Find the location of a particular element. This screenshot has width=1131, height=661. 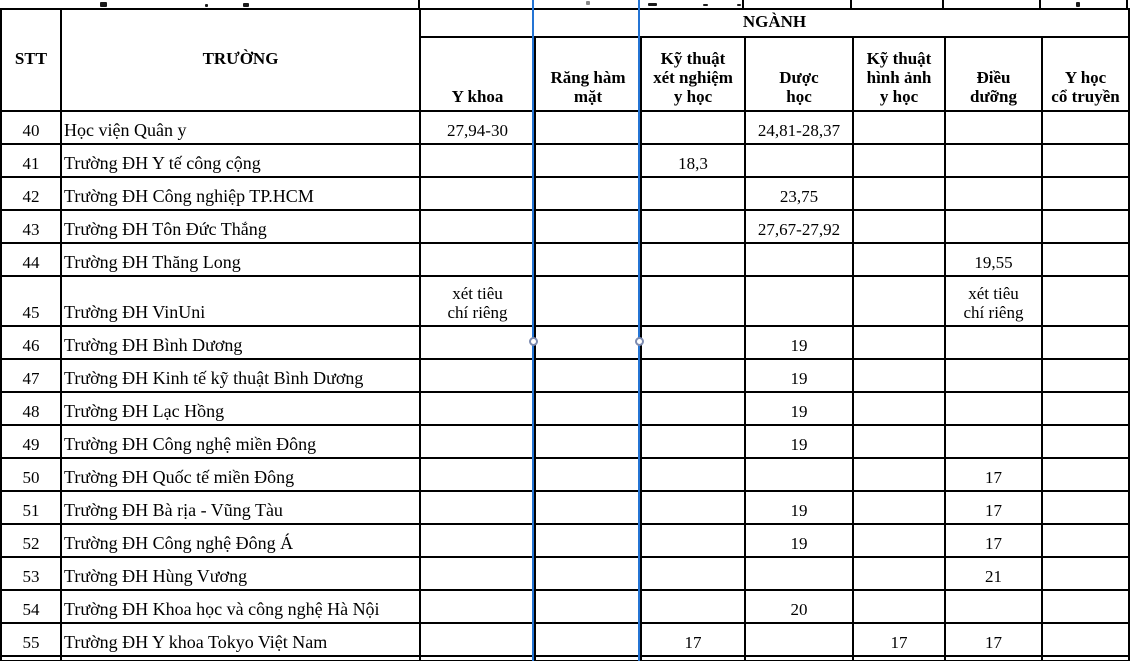

table-row: 55 Trường ĐH Y khoa Tokyo Việt Nam 17 17 17 is located at coordinates (565, 639).